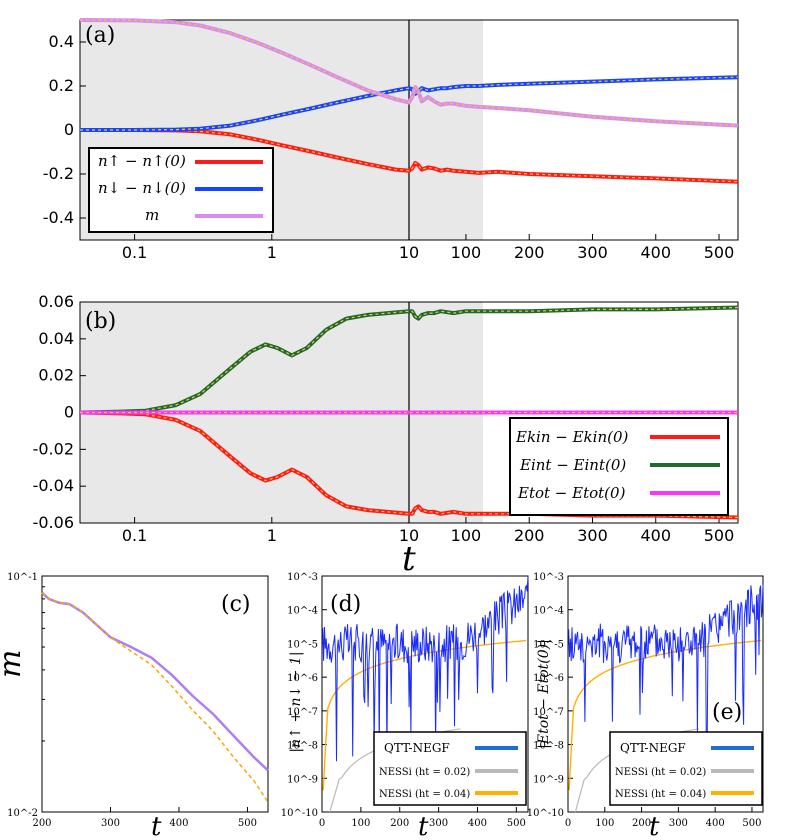 The height and width of the screenshot is (840, 793). Describe the element at coordinates (142, 161) in the screenshot. I see `legend-a-nup: n↑ − n↑(0)` at that location.